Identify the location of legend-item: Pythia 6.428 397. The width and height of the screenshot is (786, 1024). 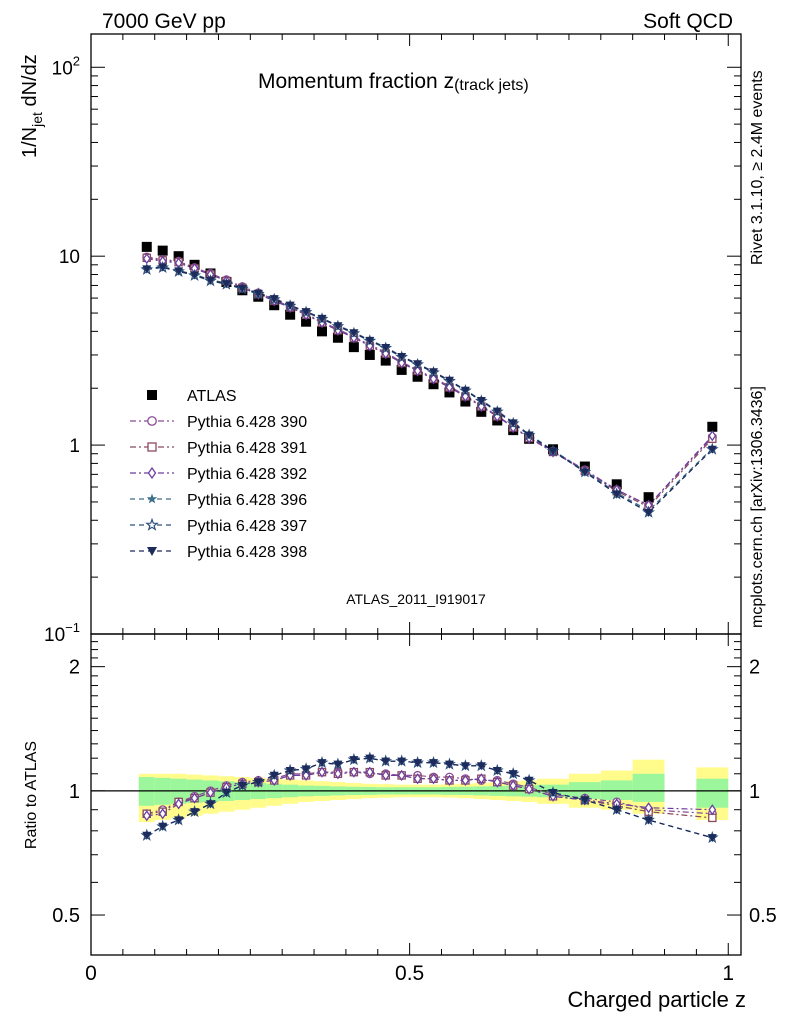
(218, 526).